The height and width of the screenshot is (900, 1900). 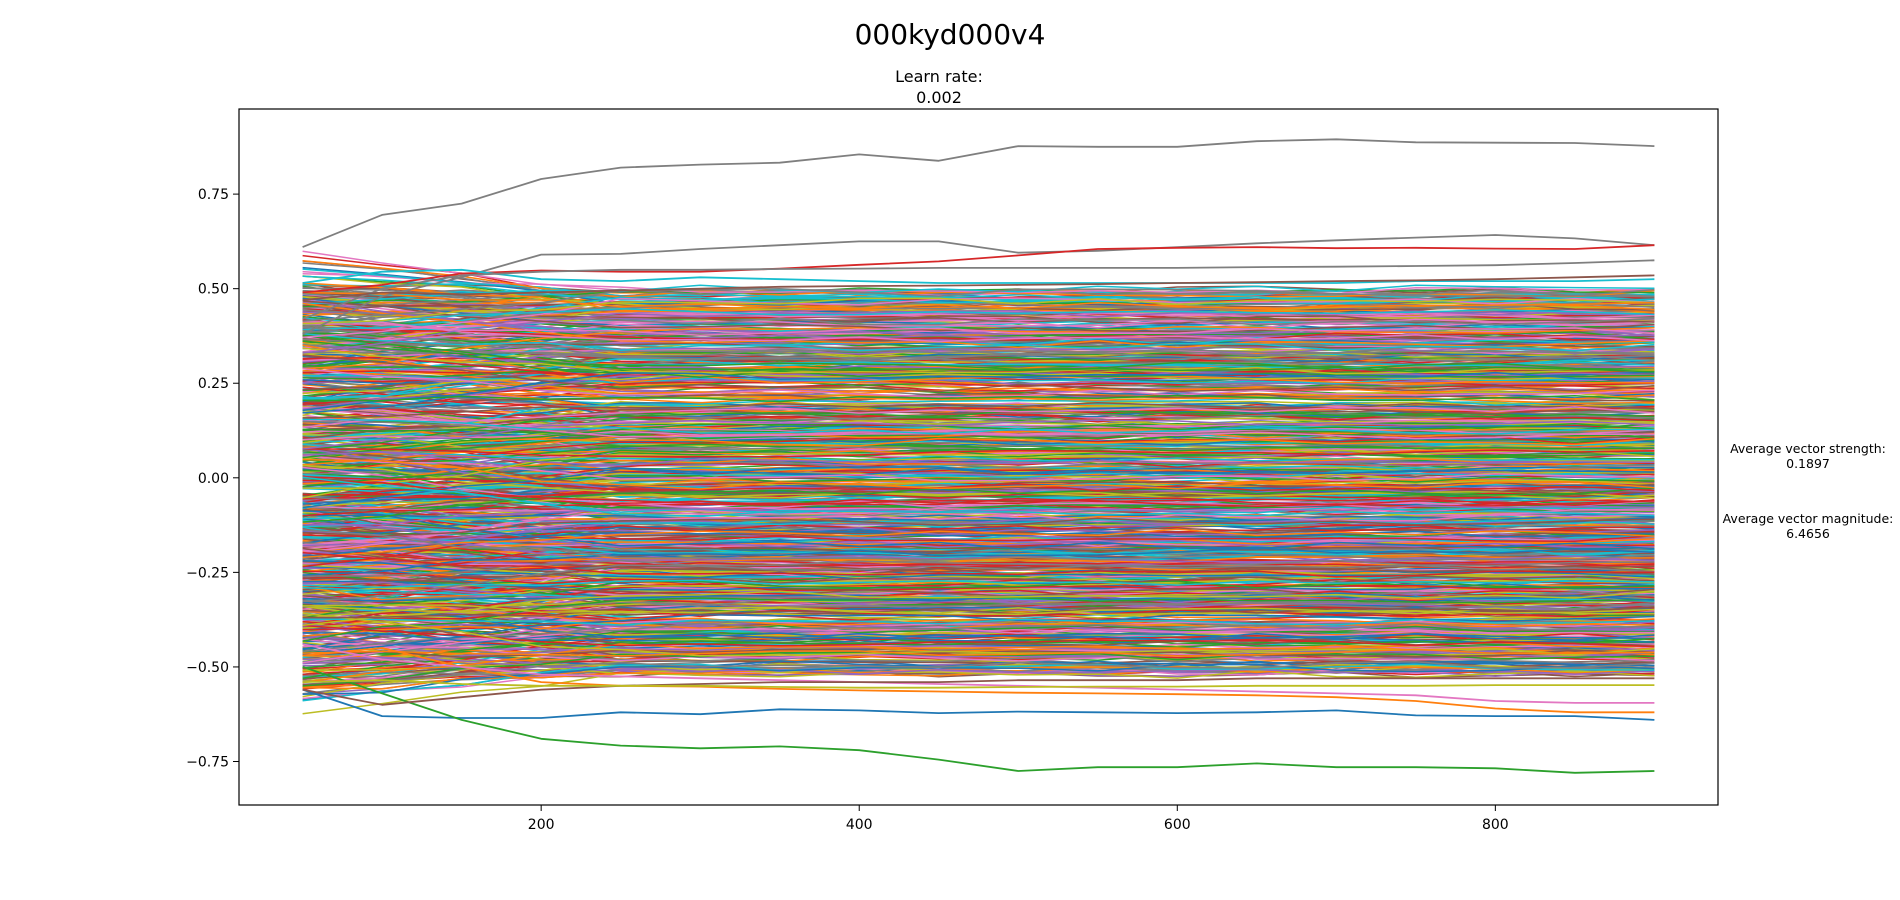 I want to click on y-tick-label: −0.75, so click(x=207, y=763).